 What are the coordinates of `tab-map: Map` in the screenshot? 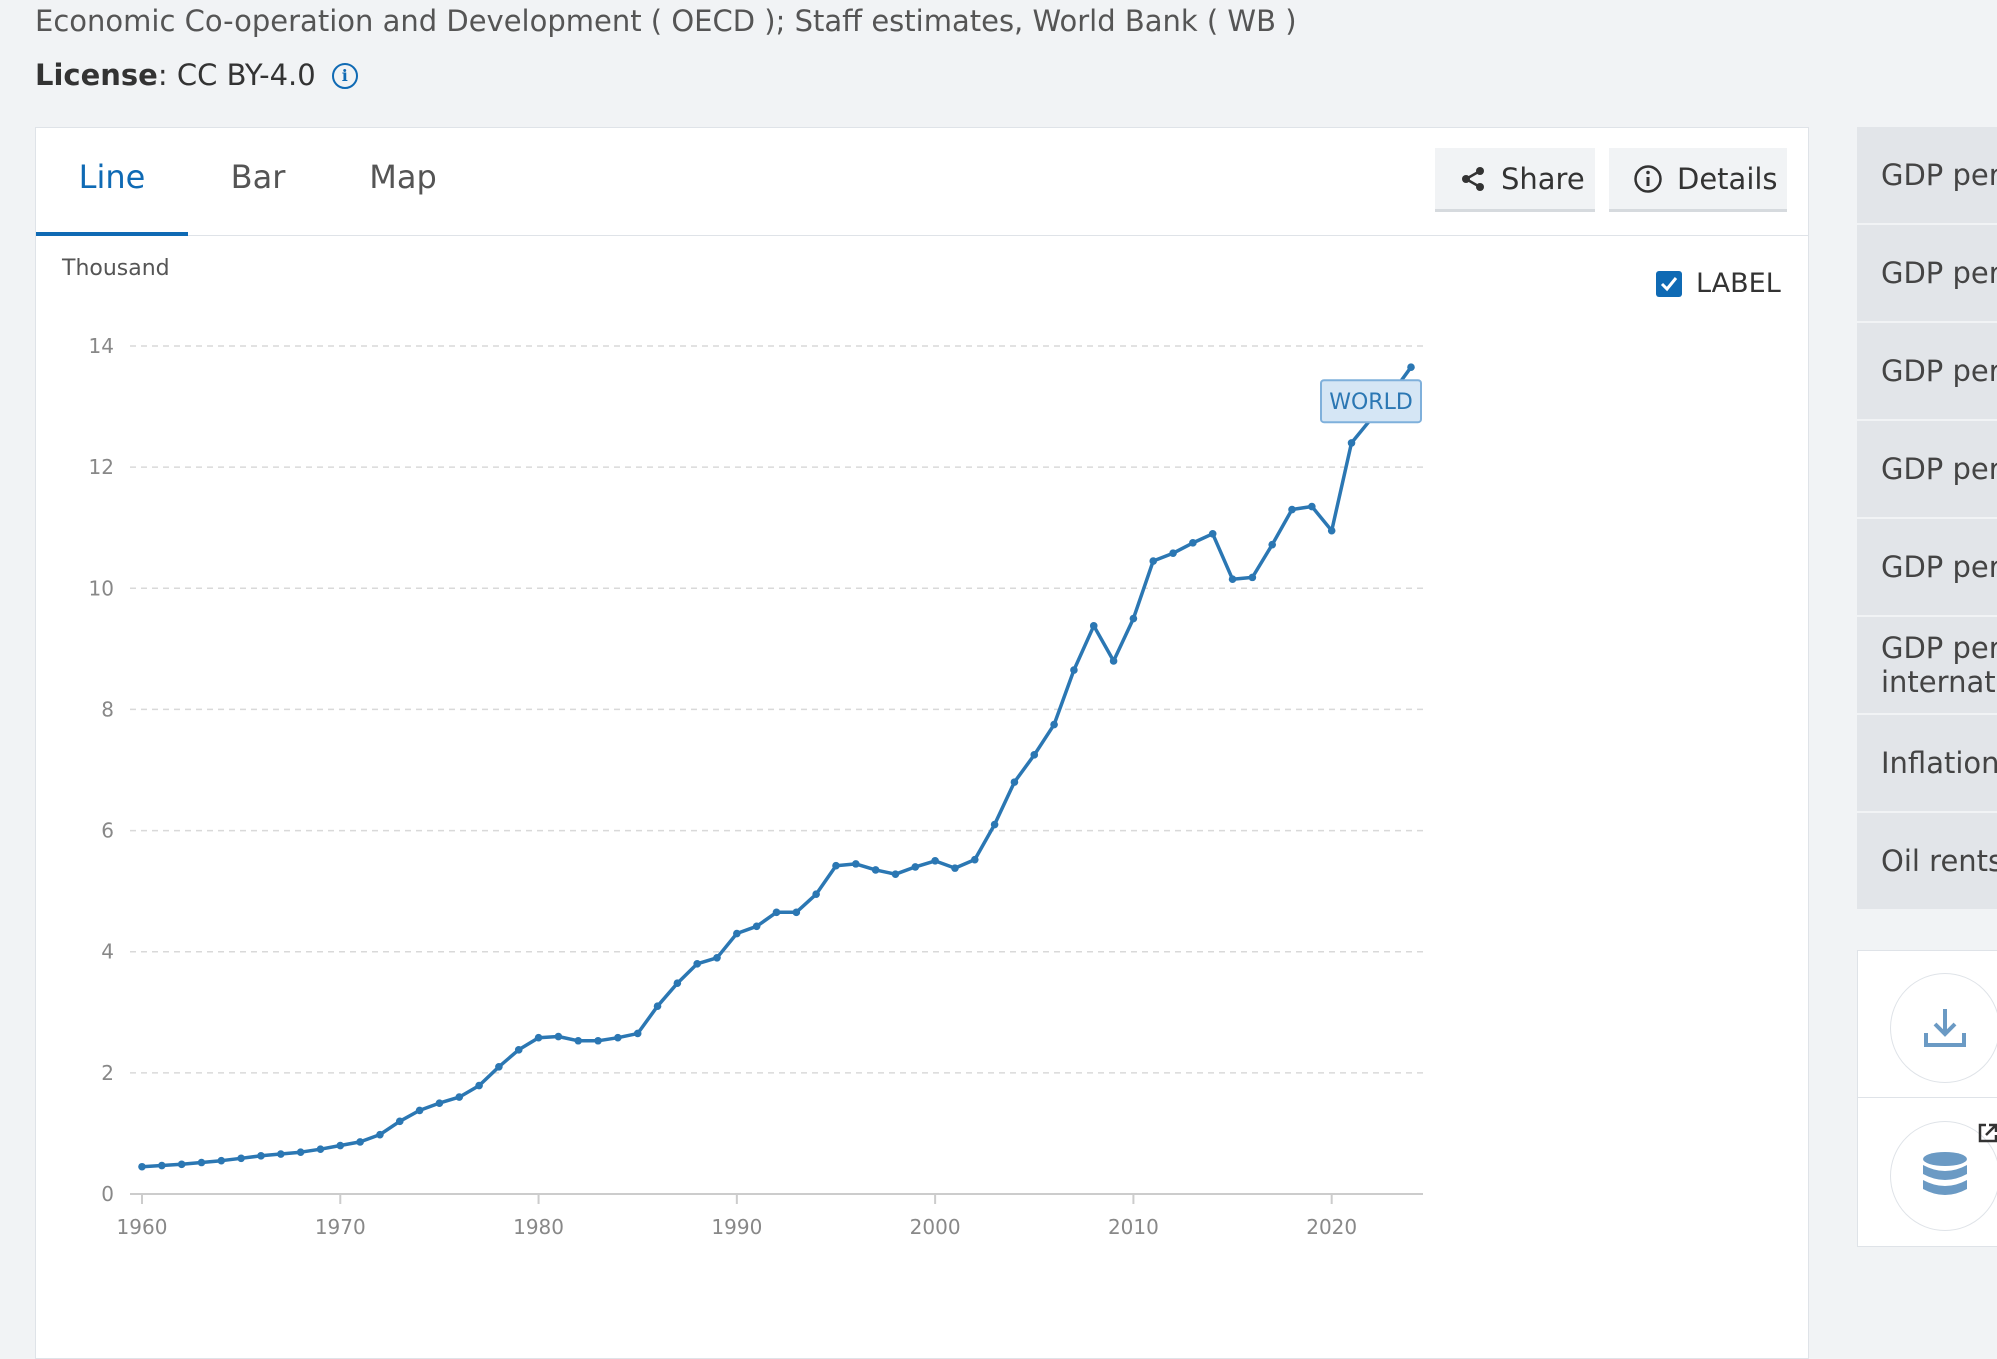 It's located at (403, 177).